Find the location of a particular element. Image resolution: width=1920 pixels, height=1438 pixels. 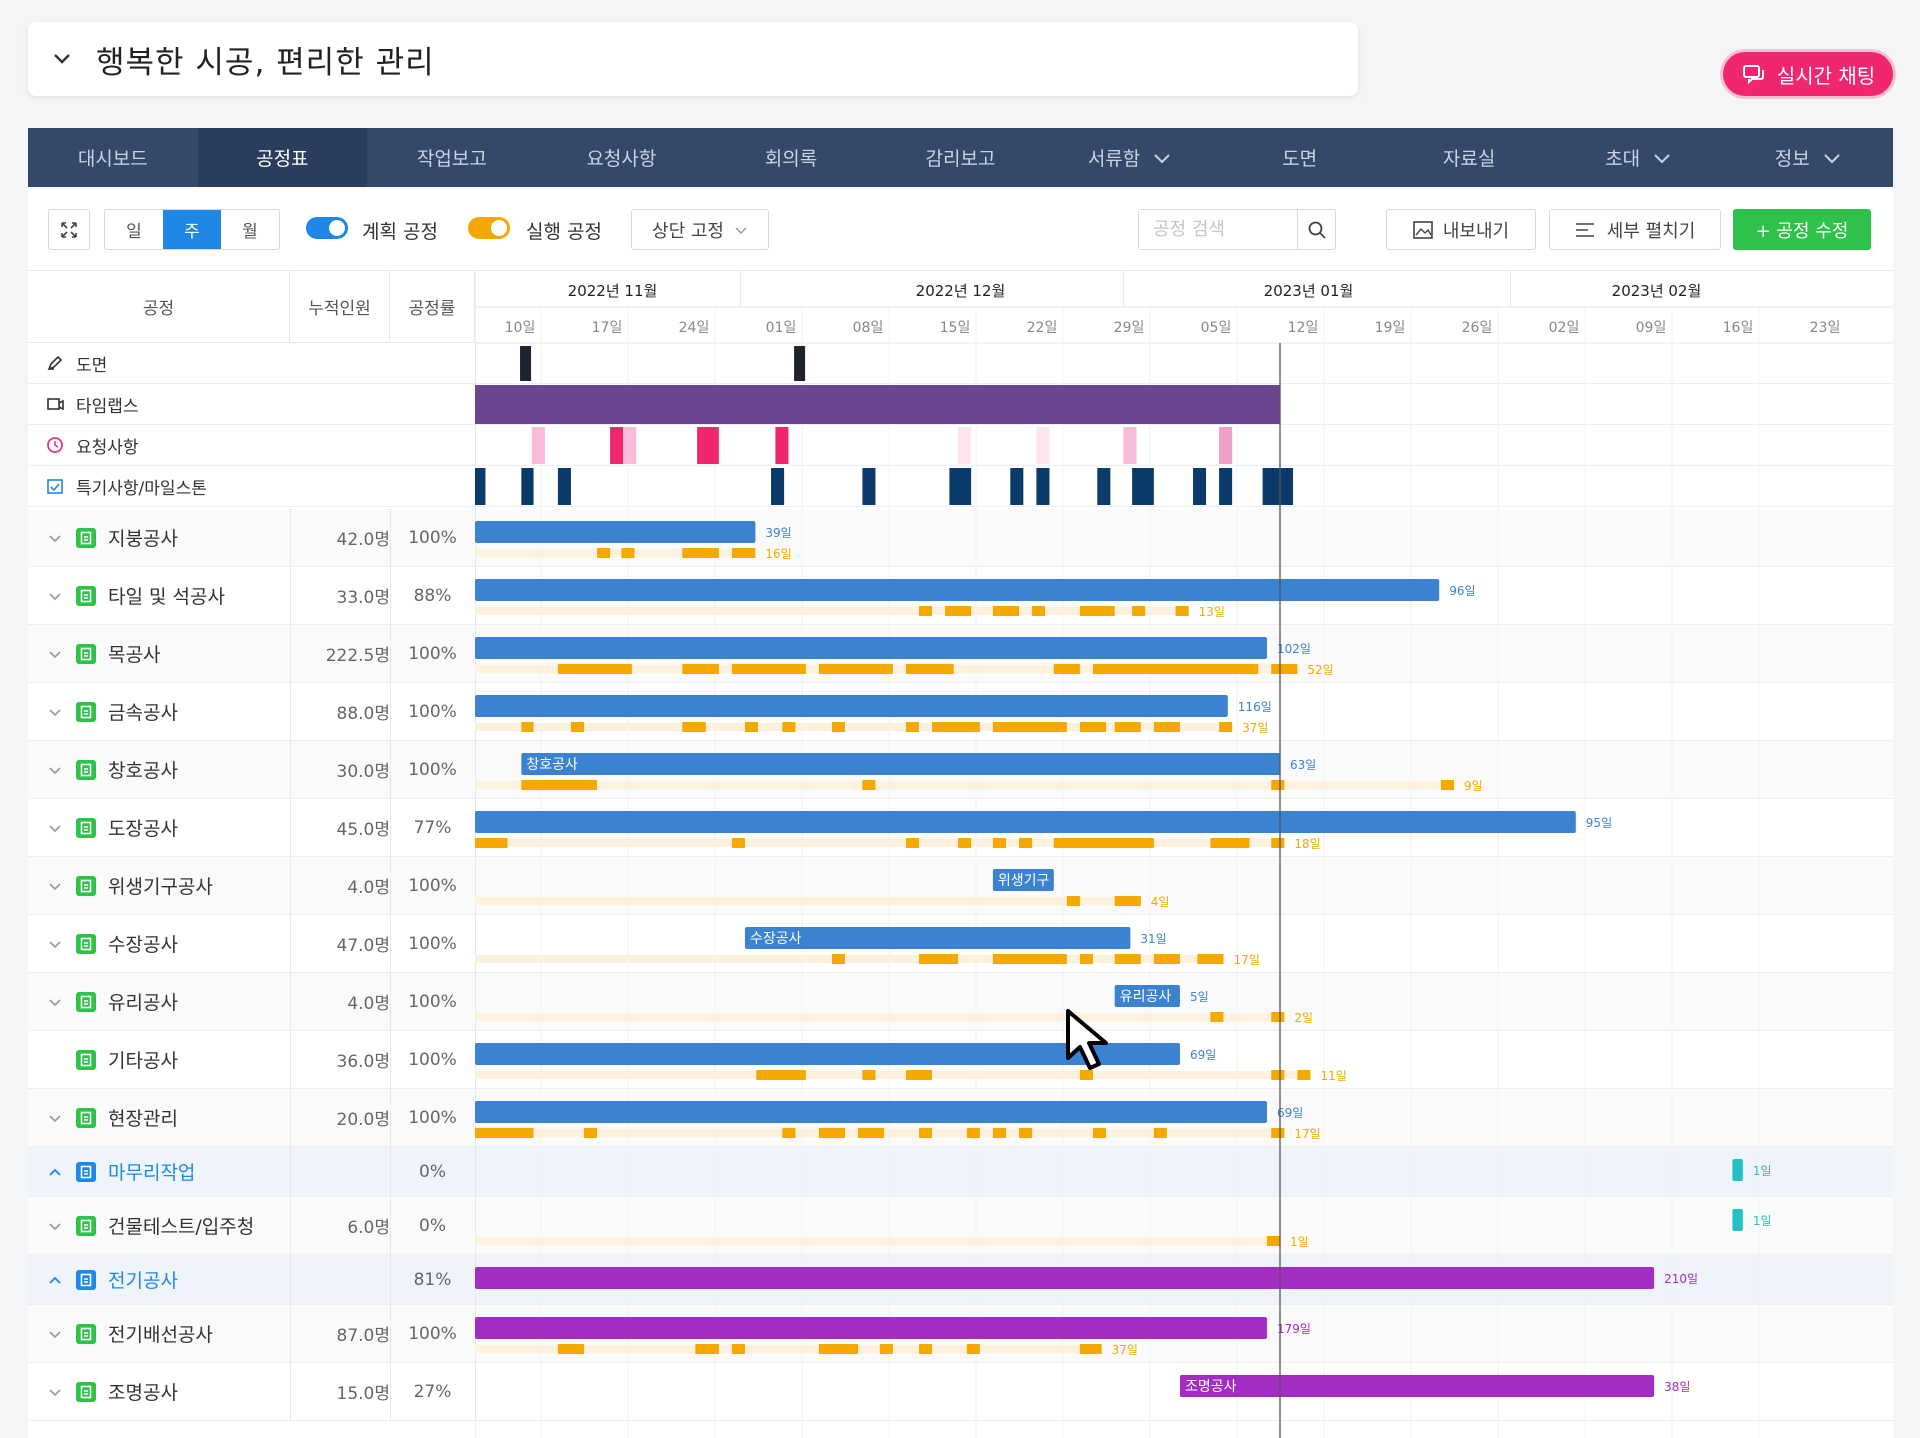

search-input is located at coordinates (1218, 229).